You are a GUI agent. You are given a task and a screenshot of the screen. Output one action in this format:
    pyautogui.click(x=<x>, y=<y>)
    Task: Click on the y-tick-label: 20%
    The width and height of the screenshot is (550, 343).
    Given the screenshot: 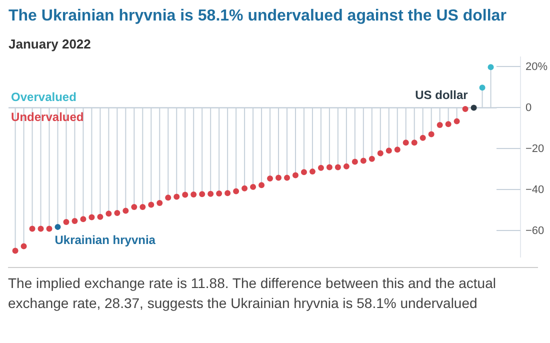 What is the action you would take?
    pyautogui.click(x=537, y=66)
    